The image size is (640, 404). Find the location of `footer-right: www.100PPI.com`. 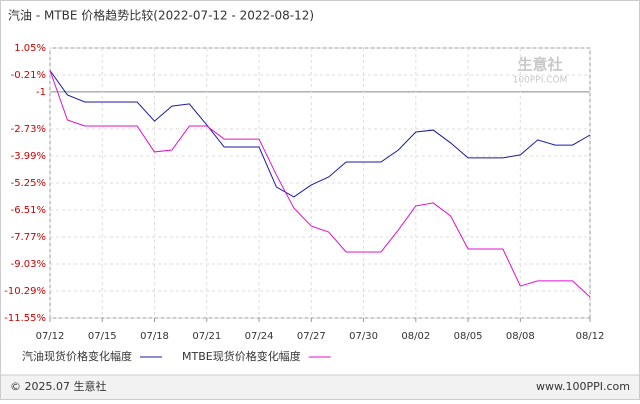

footer-right: www.100PPI.com is located at coordinates (583, 386).